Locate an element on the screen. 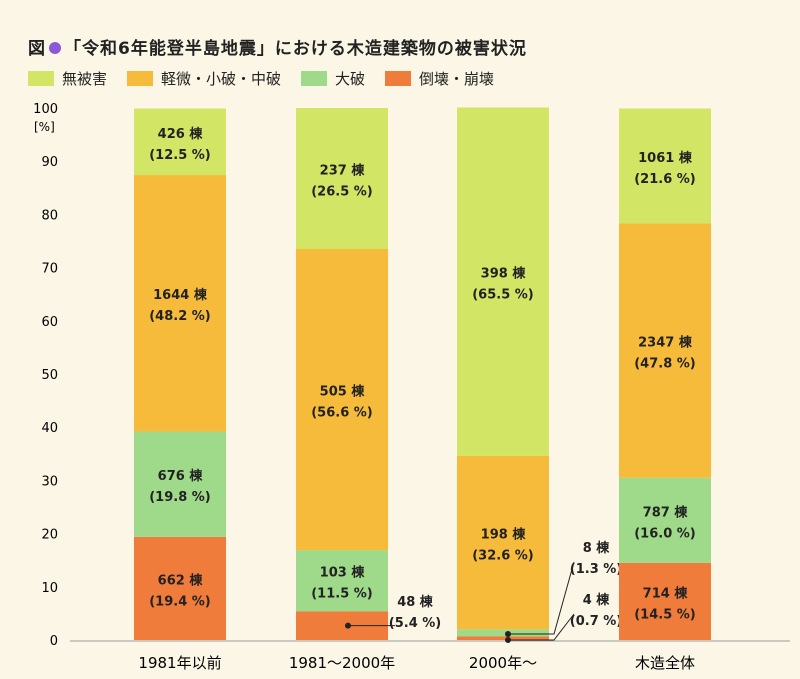  y-tick-label: 10 is located at coordinates (49, 588).